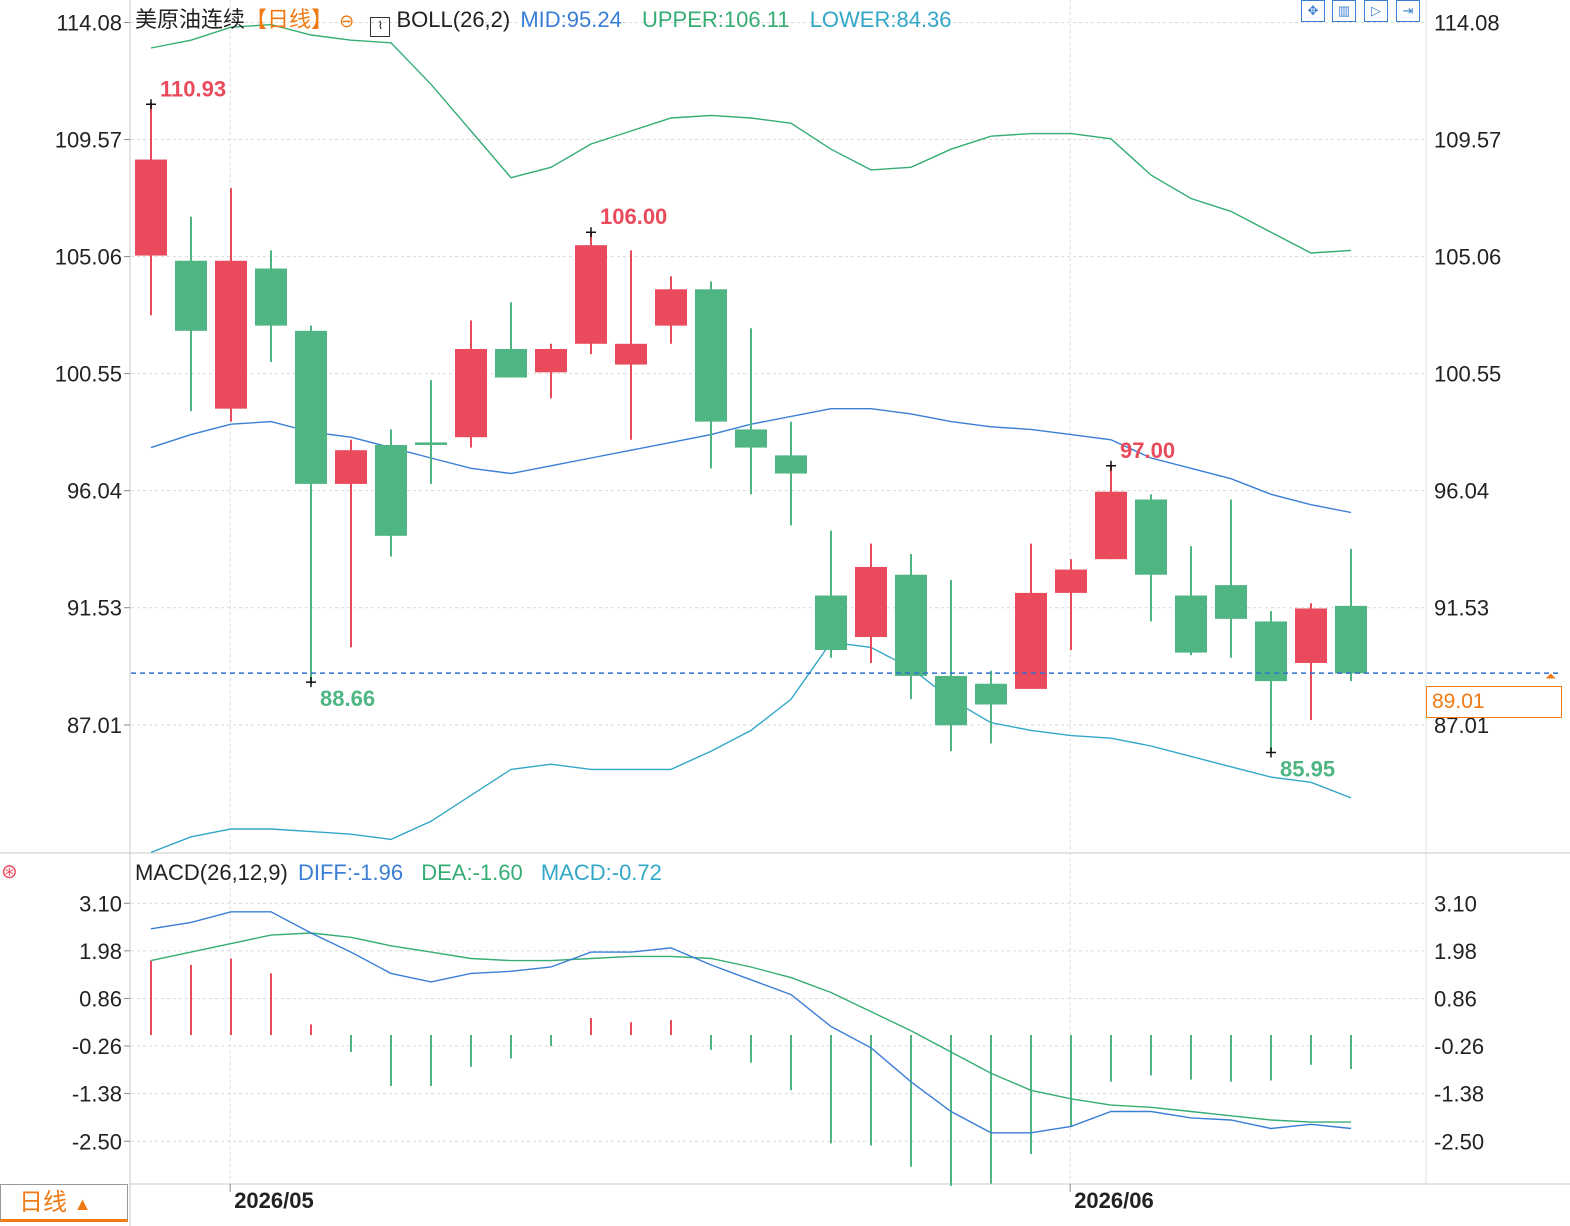  What do you see at coordinates (1408, 11) in the screenshot?
I see `exit-icon: ⇥` at bounding box center [1408, 11].